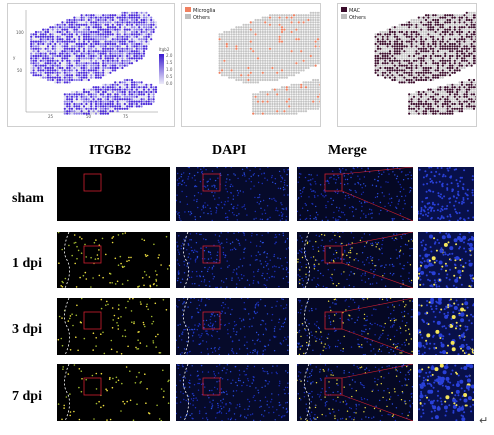  Describe the element at coordinates (27, 263) in the screenshot. I see `row-label-1dpi: 1 dpi` at that location.